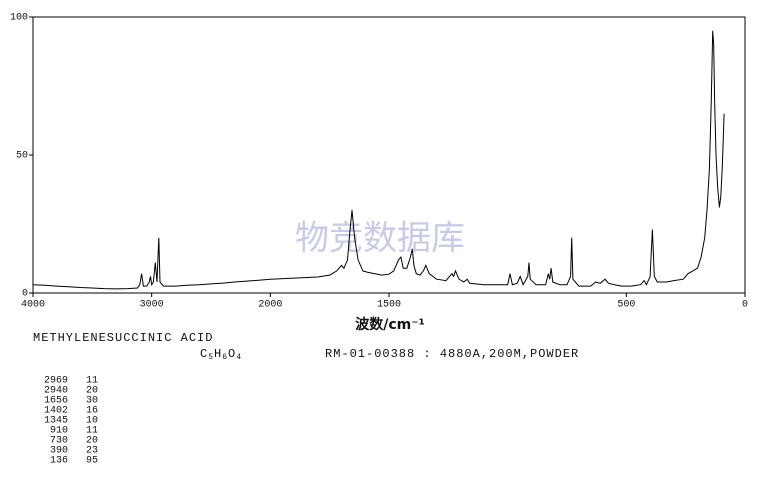 The height and width of the screenshot is (477, 761). What do you see at coordinates (221, 354) in the screenshot?
I see `formula: C5H6O4` at bounding box center [221, 354].